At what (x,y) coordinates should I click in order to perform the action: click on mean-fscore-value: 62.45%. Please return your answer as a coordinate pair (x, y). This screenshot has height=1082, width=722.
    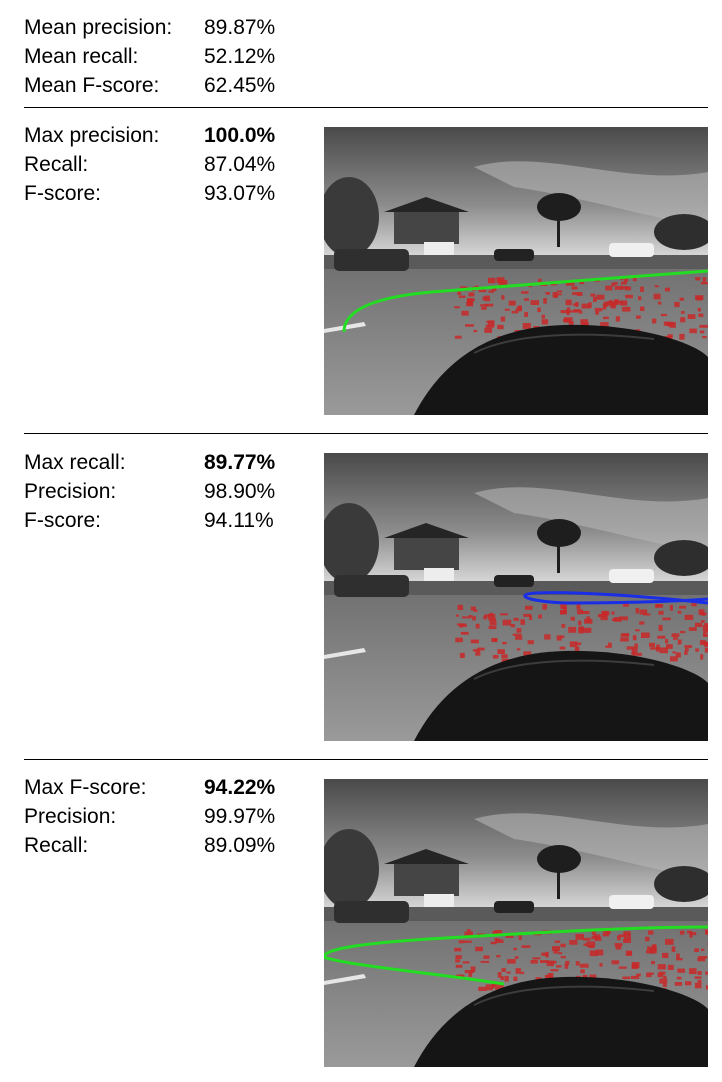
    Looking at the image, I should click on (239, 85).